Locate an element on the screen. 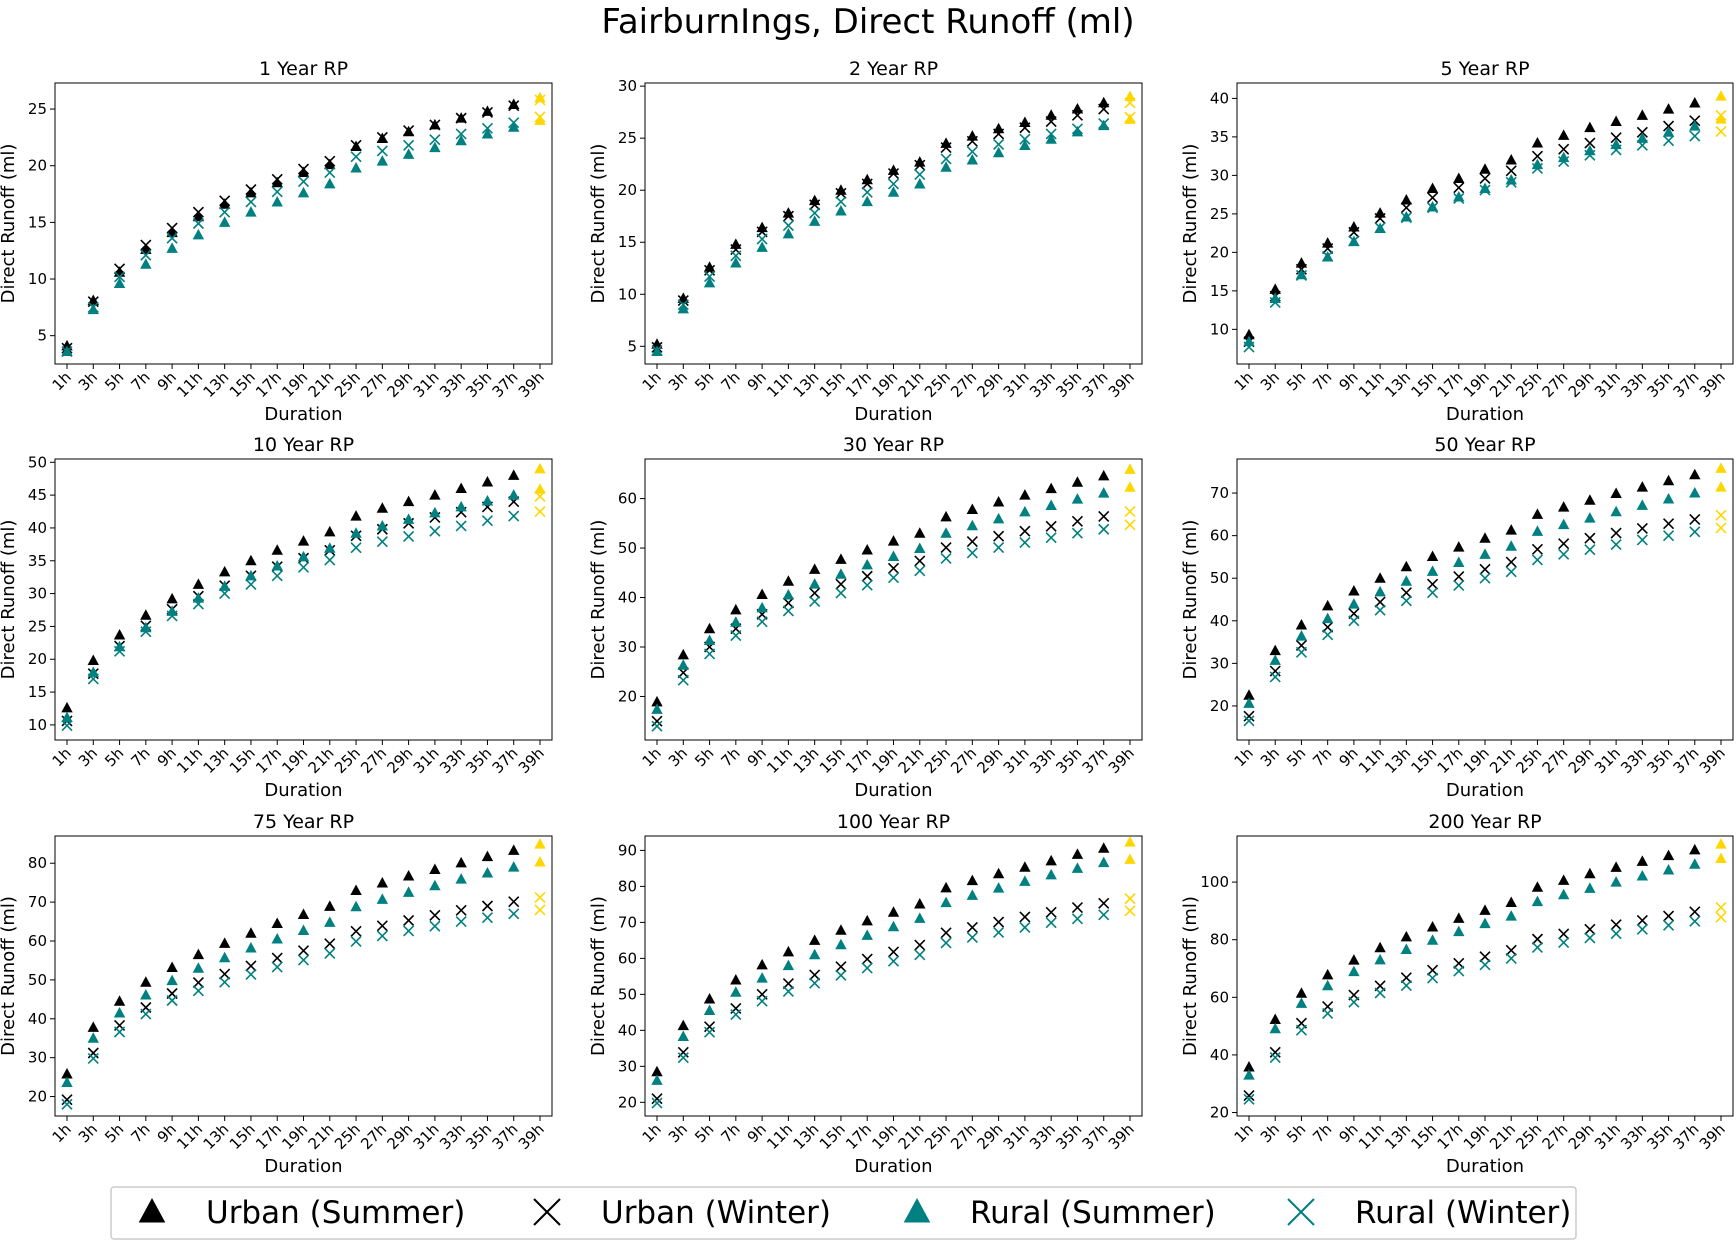  y-tick-label: 25 is located at coordinates (627, 138).